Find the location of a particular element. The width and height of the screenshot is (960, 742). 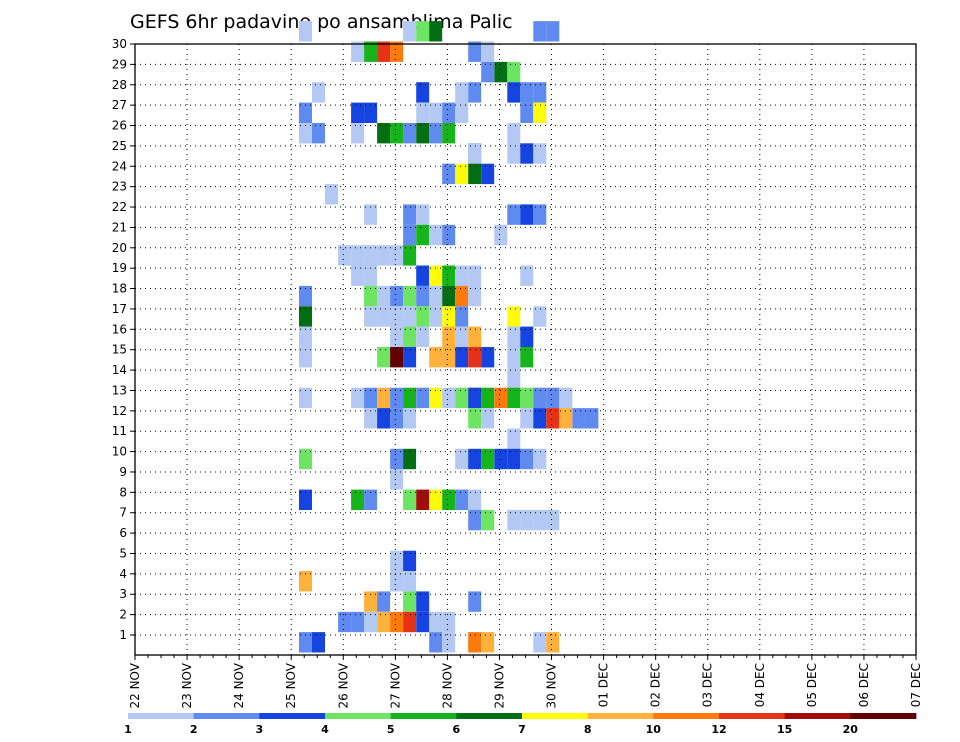

x-tick-label: 06 DEC is located at coordinates (864, 685).